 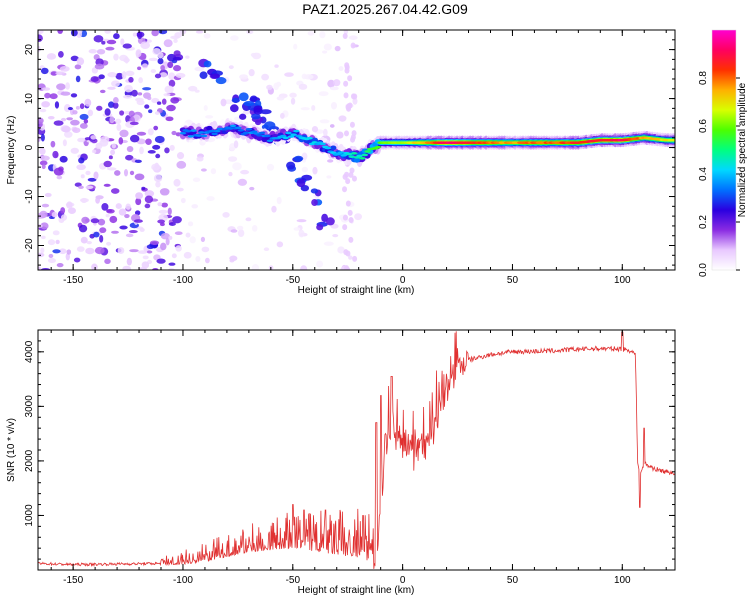 What do you see at coordinates (742, 149) in the screenshot?
I see `colorbar-label: Normalized spectral amplitude` at bounding box center [742, 149].